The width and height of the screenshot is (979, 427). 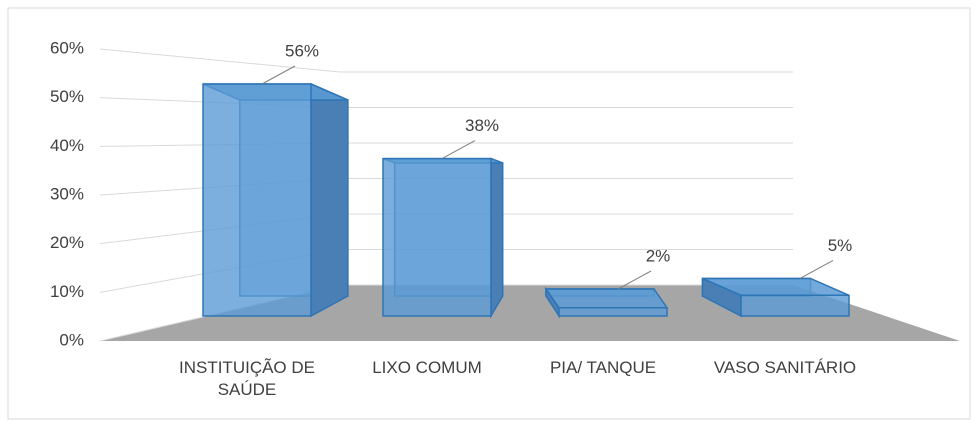 I want to click on x-tick-label: VASO SANITÁRIO, so click(x=785, y=367).